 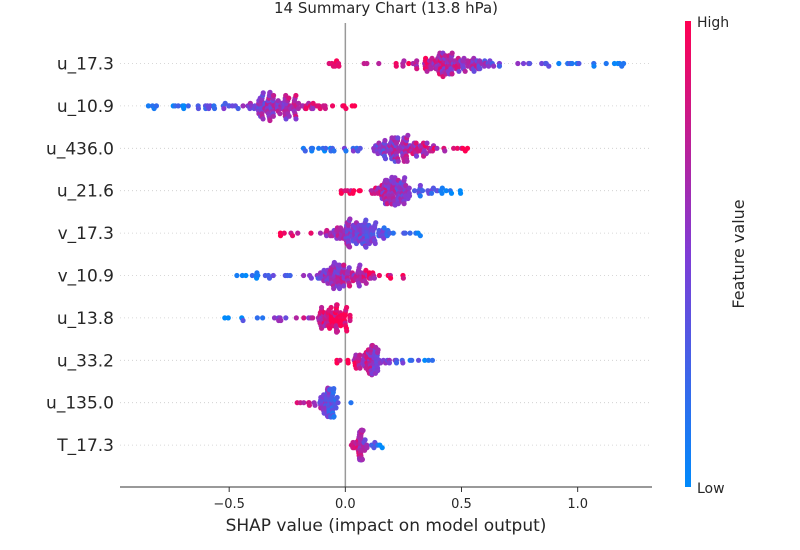 What do you see at coordinates (400, 499) in the screenshot?
I see `x-axis-ticks: −0.5 0.0 0.5 1.0` at bounding box center [400, 499].